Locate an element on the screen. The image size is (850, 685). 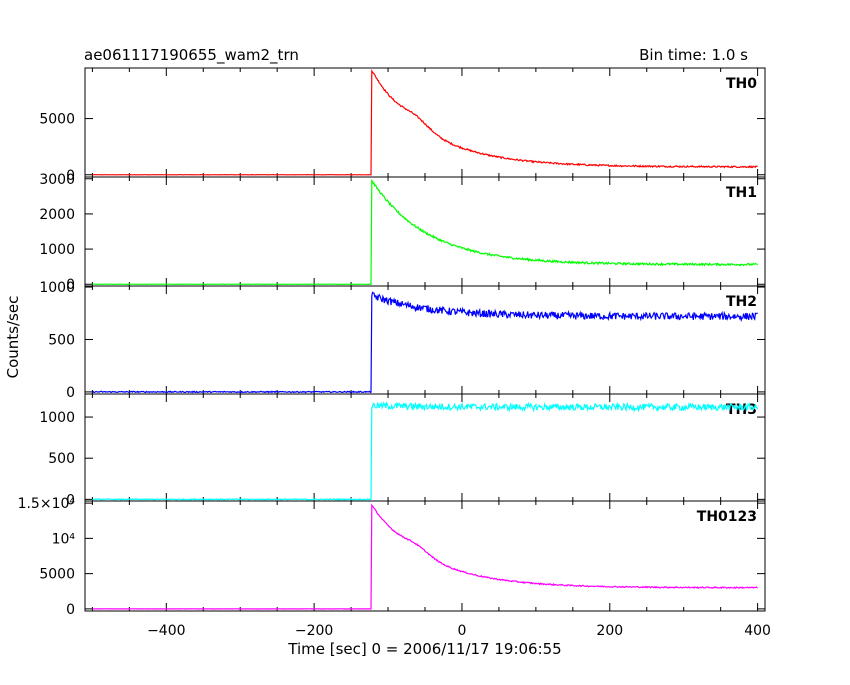
series-line-th2 is located at coordinates (425, 342).